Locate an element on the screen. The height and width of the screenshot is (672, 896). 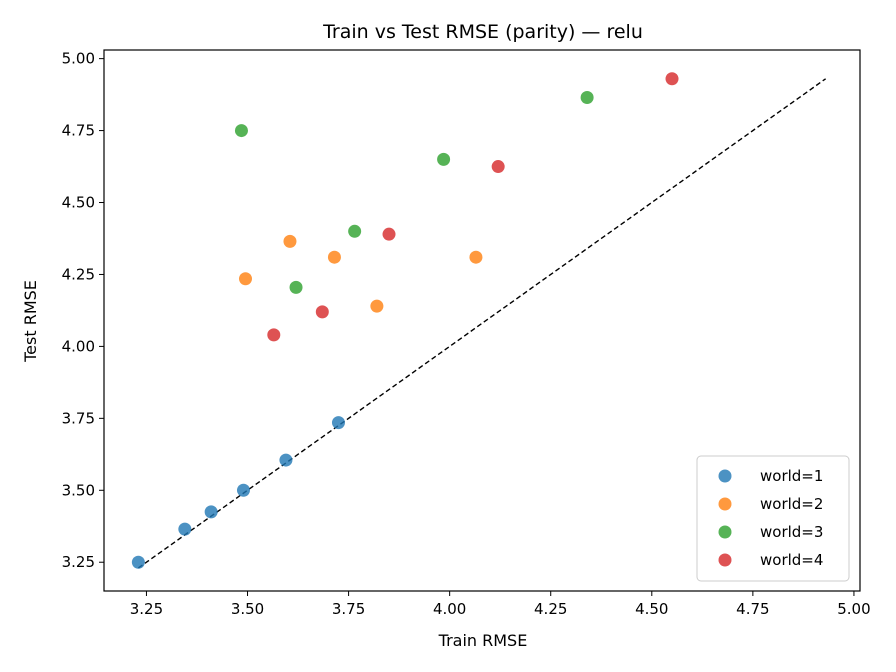
y-tick-label: 3.50 is located at coordinates (78, 490).